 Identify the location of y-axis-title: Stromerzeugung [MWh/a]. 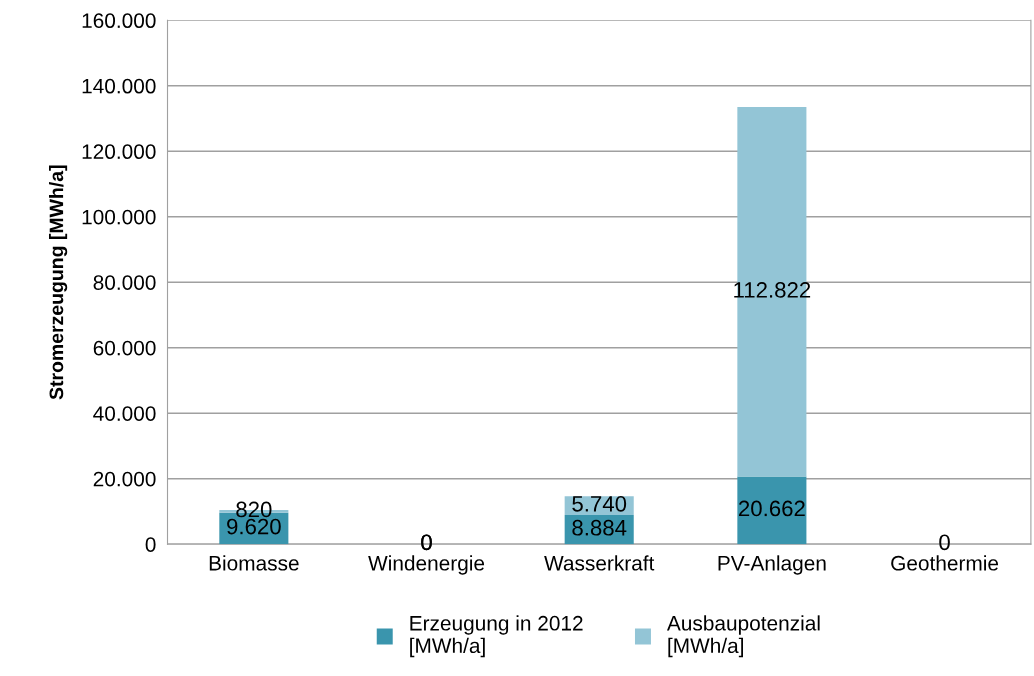
(58, 282).